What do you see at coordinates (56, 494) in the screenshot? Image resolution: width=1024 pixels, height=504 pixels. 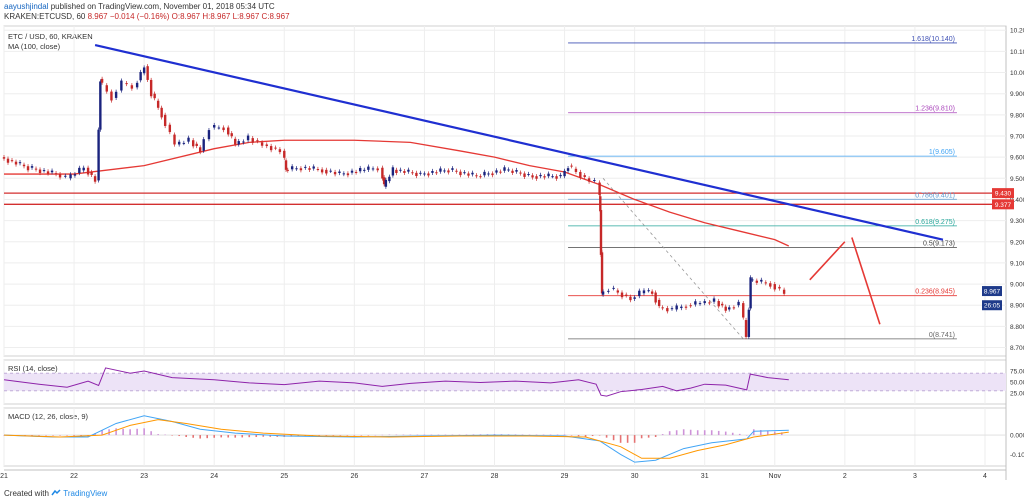 I see `tradingview-logo-icon` at bounding box center [56, 494].